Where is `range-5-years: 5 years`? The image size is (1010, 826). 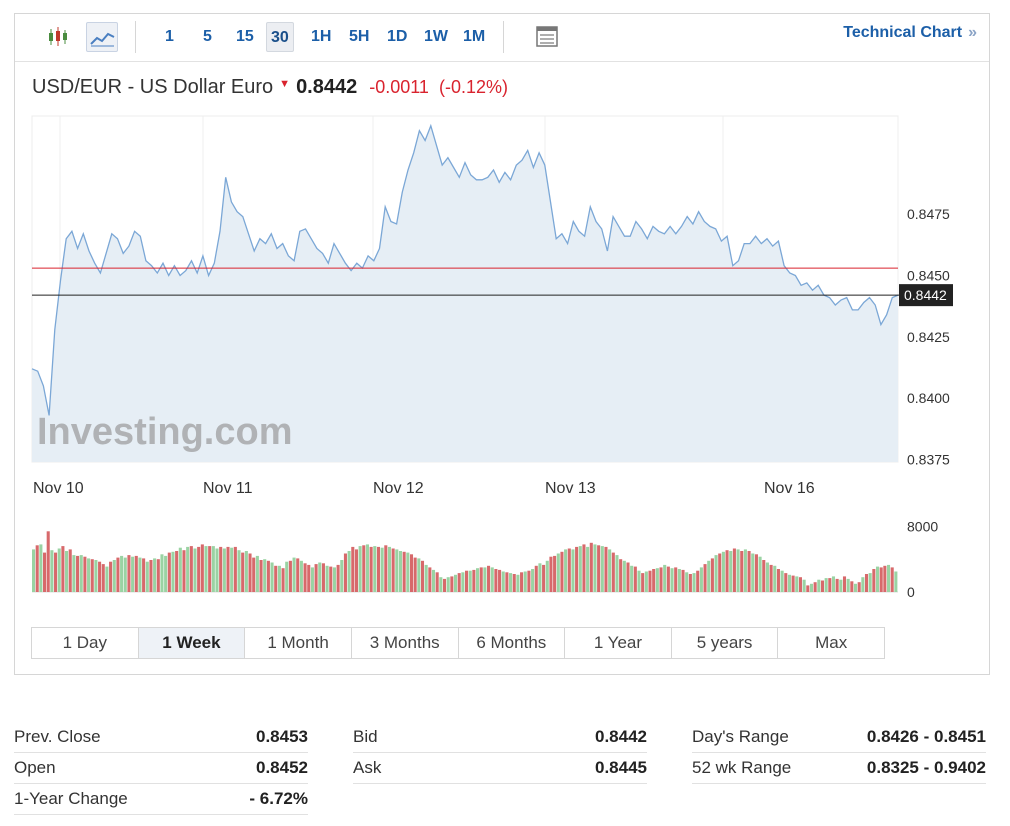 range-5-years: 5 years is located at coordinates (725, 643).